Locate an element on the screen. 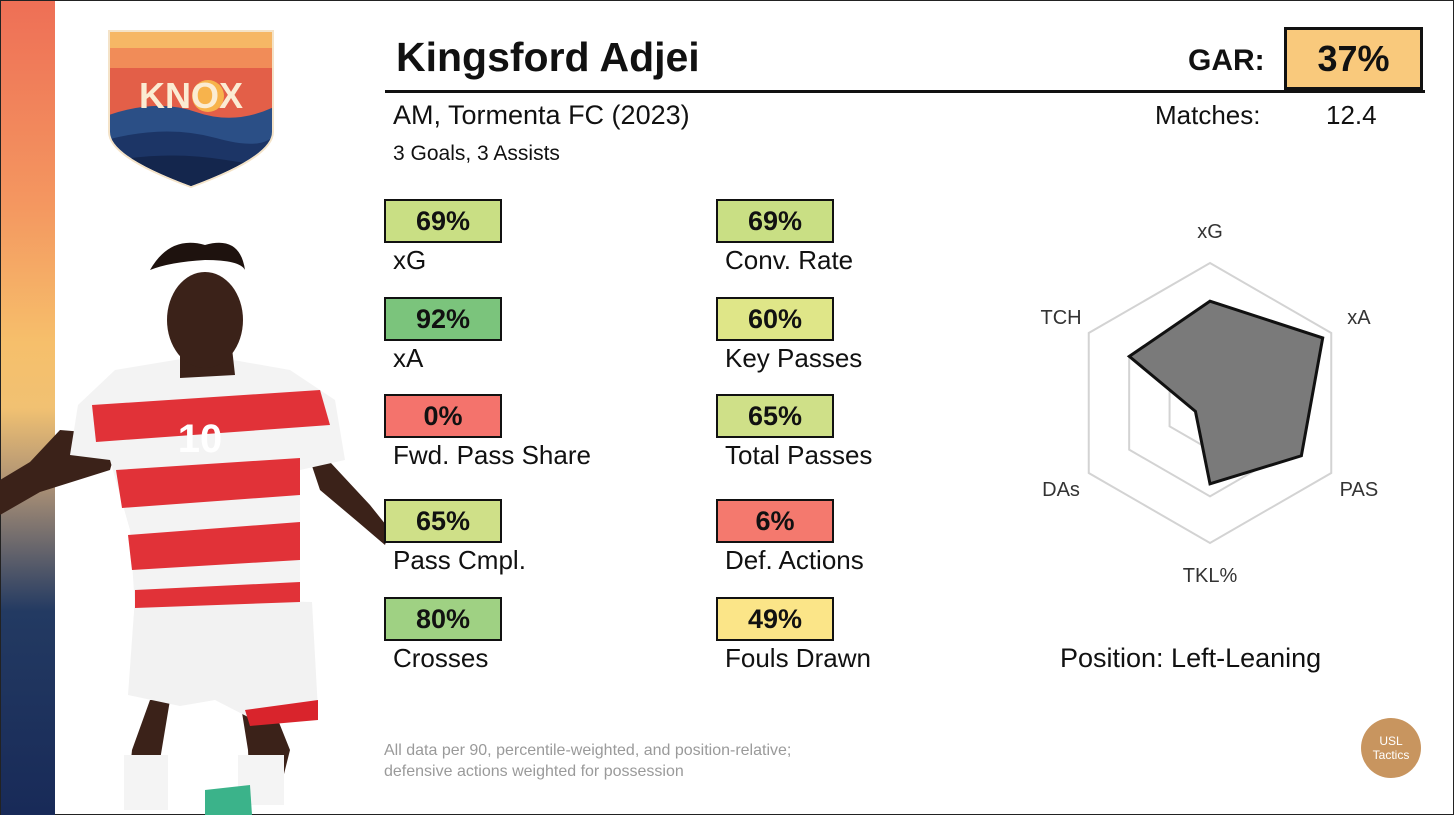  stat-label: Def. Actions is located at coordinates (794, 560).